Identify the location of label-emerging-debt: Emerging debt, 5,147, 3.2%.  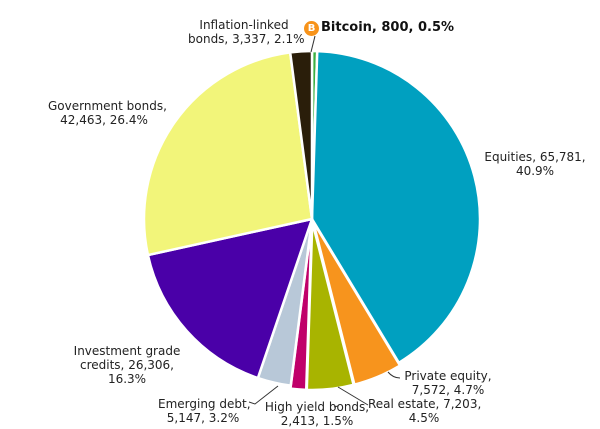
(204, 411).